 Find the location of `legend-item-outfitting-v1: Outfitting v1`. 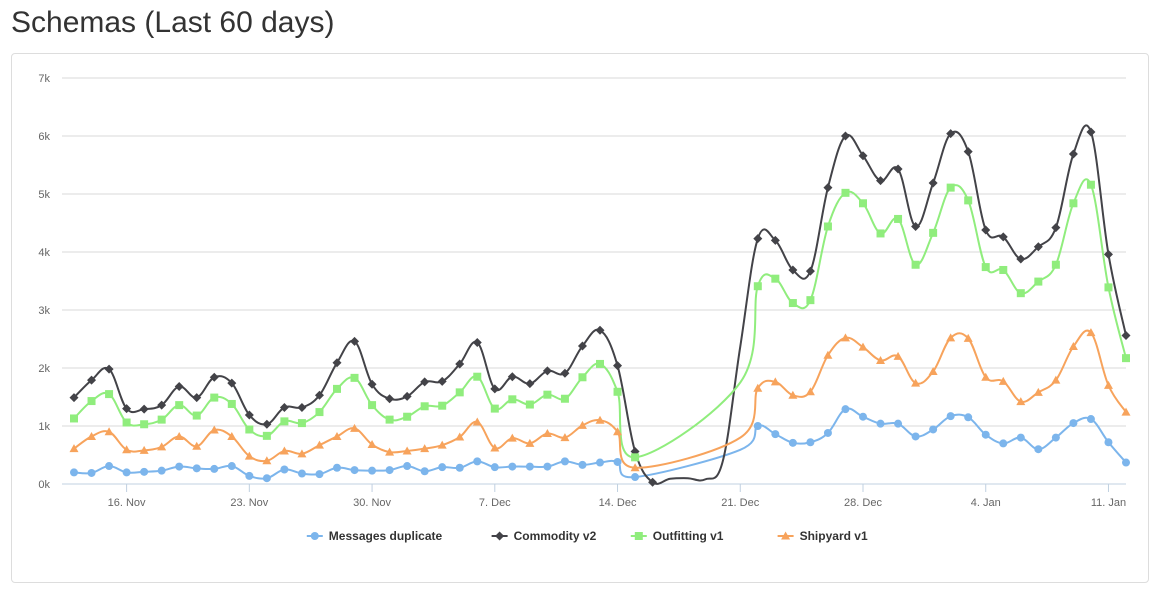

legend-item-outfitting-v1: Outfitting v1 is located at coordinates (677, 536).